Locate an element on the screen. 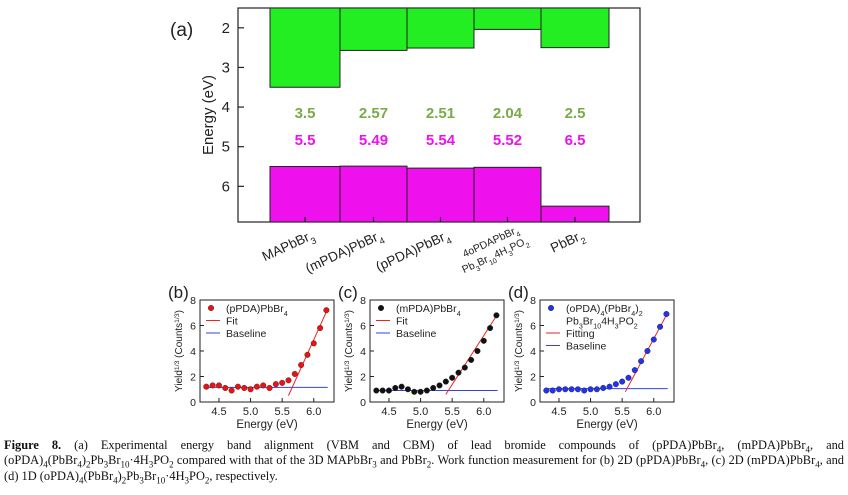  panel-label: (b) is located at coordinates (178, 292).